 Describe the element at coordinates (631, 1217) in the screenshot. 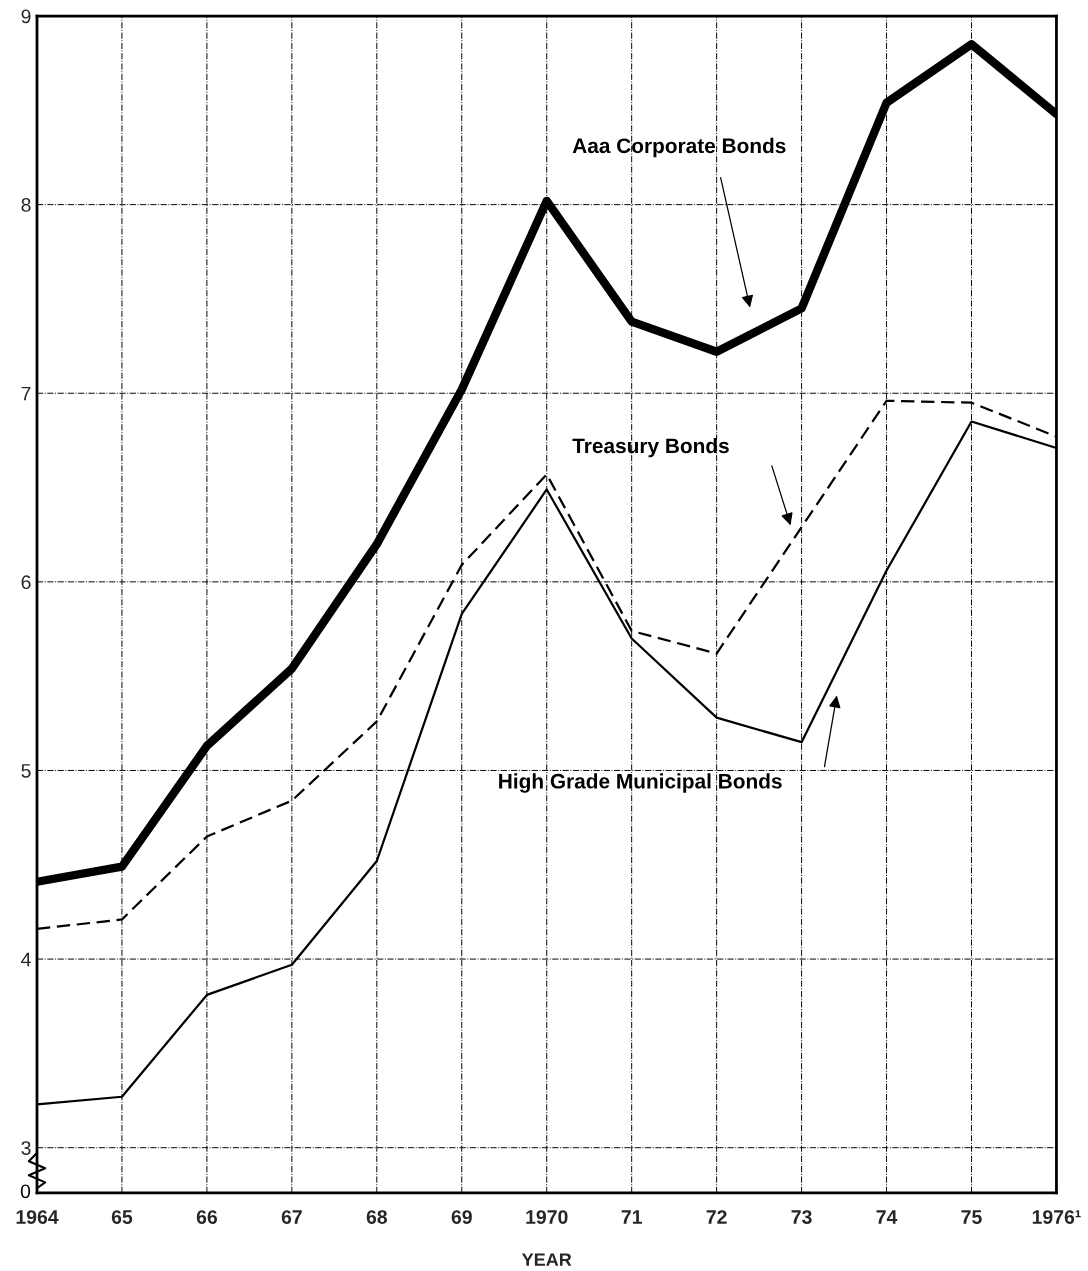

I see `x-tick-label: 71` at that location.